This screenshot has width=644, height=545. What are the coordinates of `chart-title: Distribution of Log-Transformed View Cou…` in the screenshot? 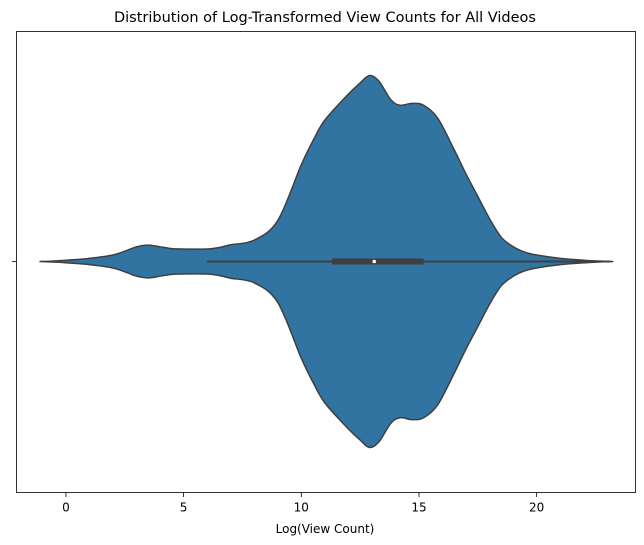 It's located at (325, 18).